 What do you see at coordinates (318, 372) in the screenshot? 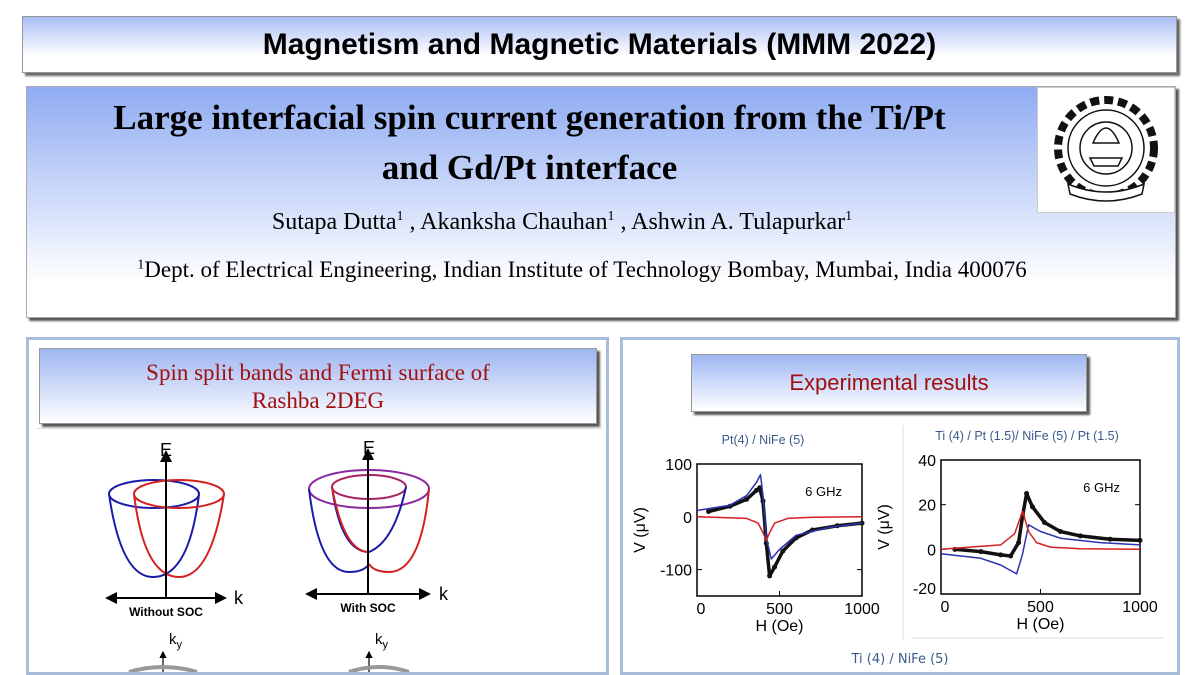
I see `heading-line-1: Spin split bands and Fermi surface of` at bounding box center [318, 372].